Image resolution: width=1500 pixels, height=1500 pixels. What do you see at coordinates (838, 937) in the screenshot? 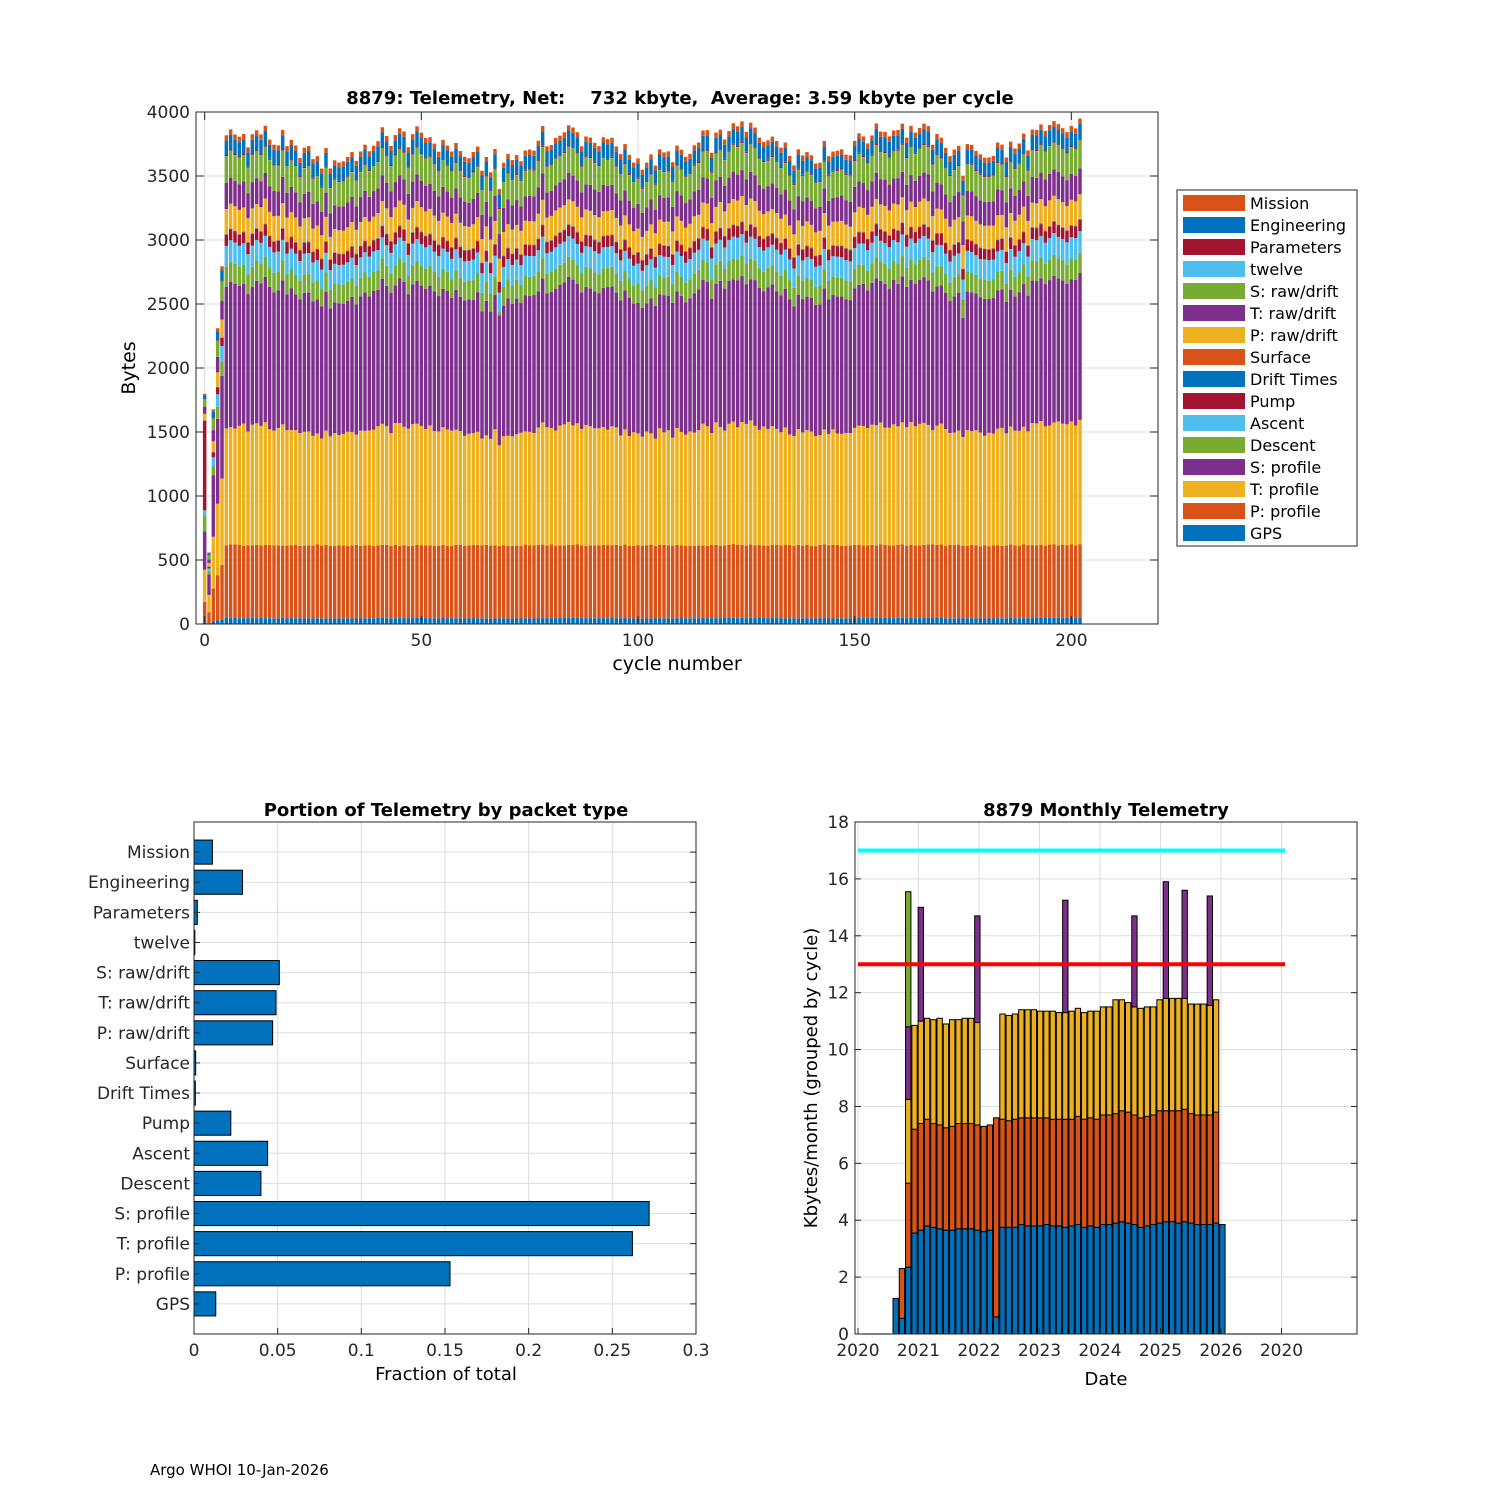
I see `monthly-ytick-label: 14` at bounding box center [838, 937].